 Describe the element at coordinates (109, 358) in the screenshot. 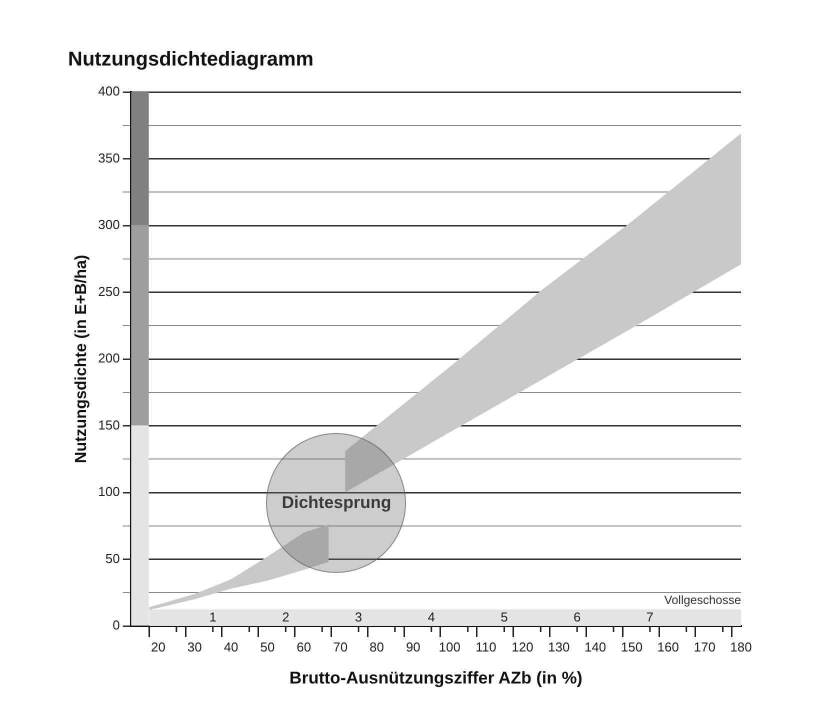

I see `y-tick-label: 200` at that location.